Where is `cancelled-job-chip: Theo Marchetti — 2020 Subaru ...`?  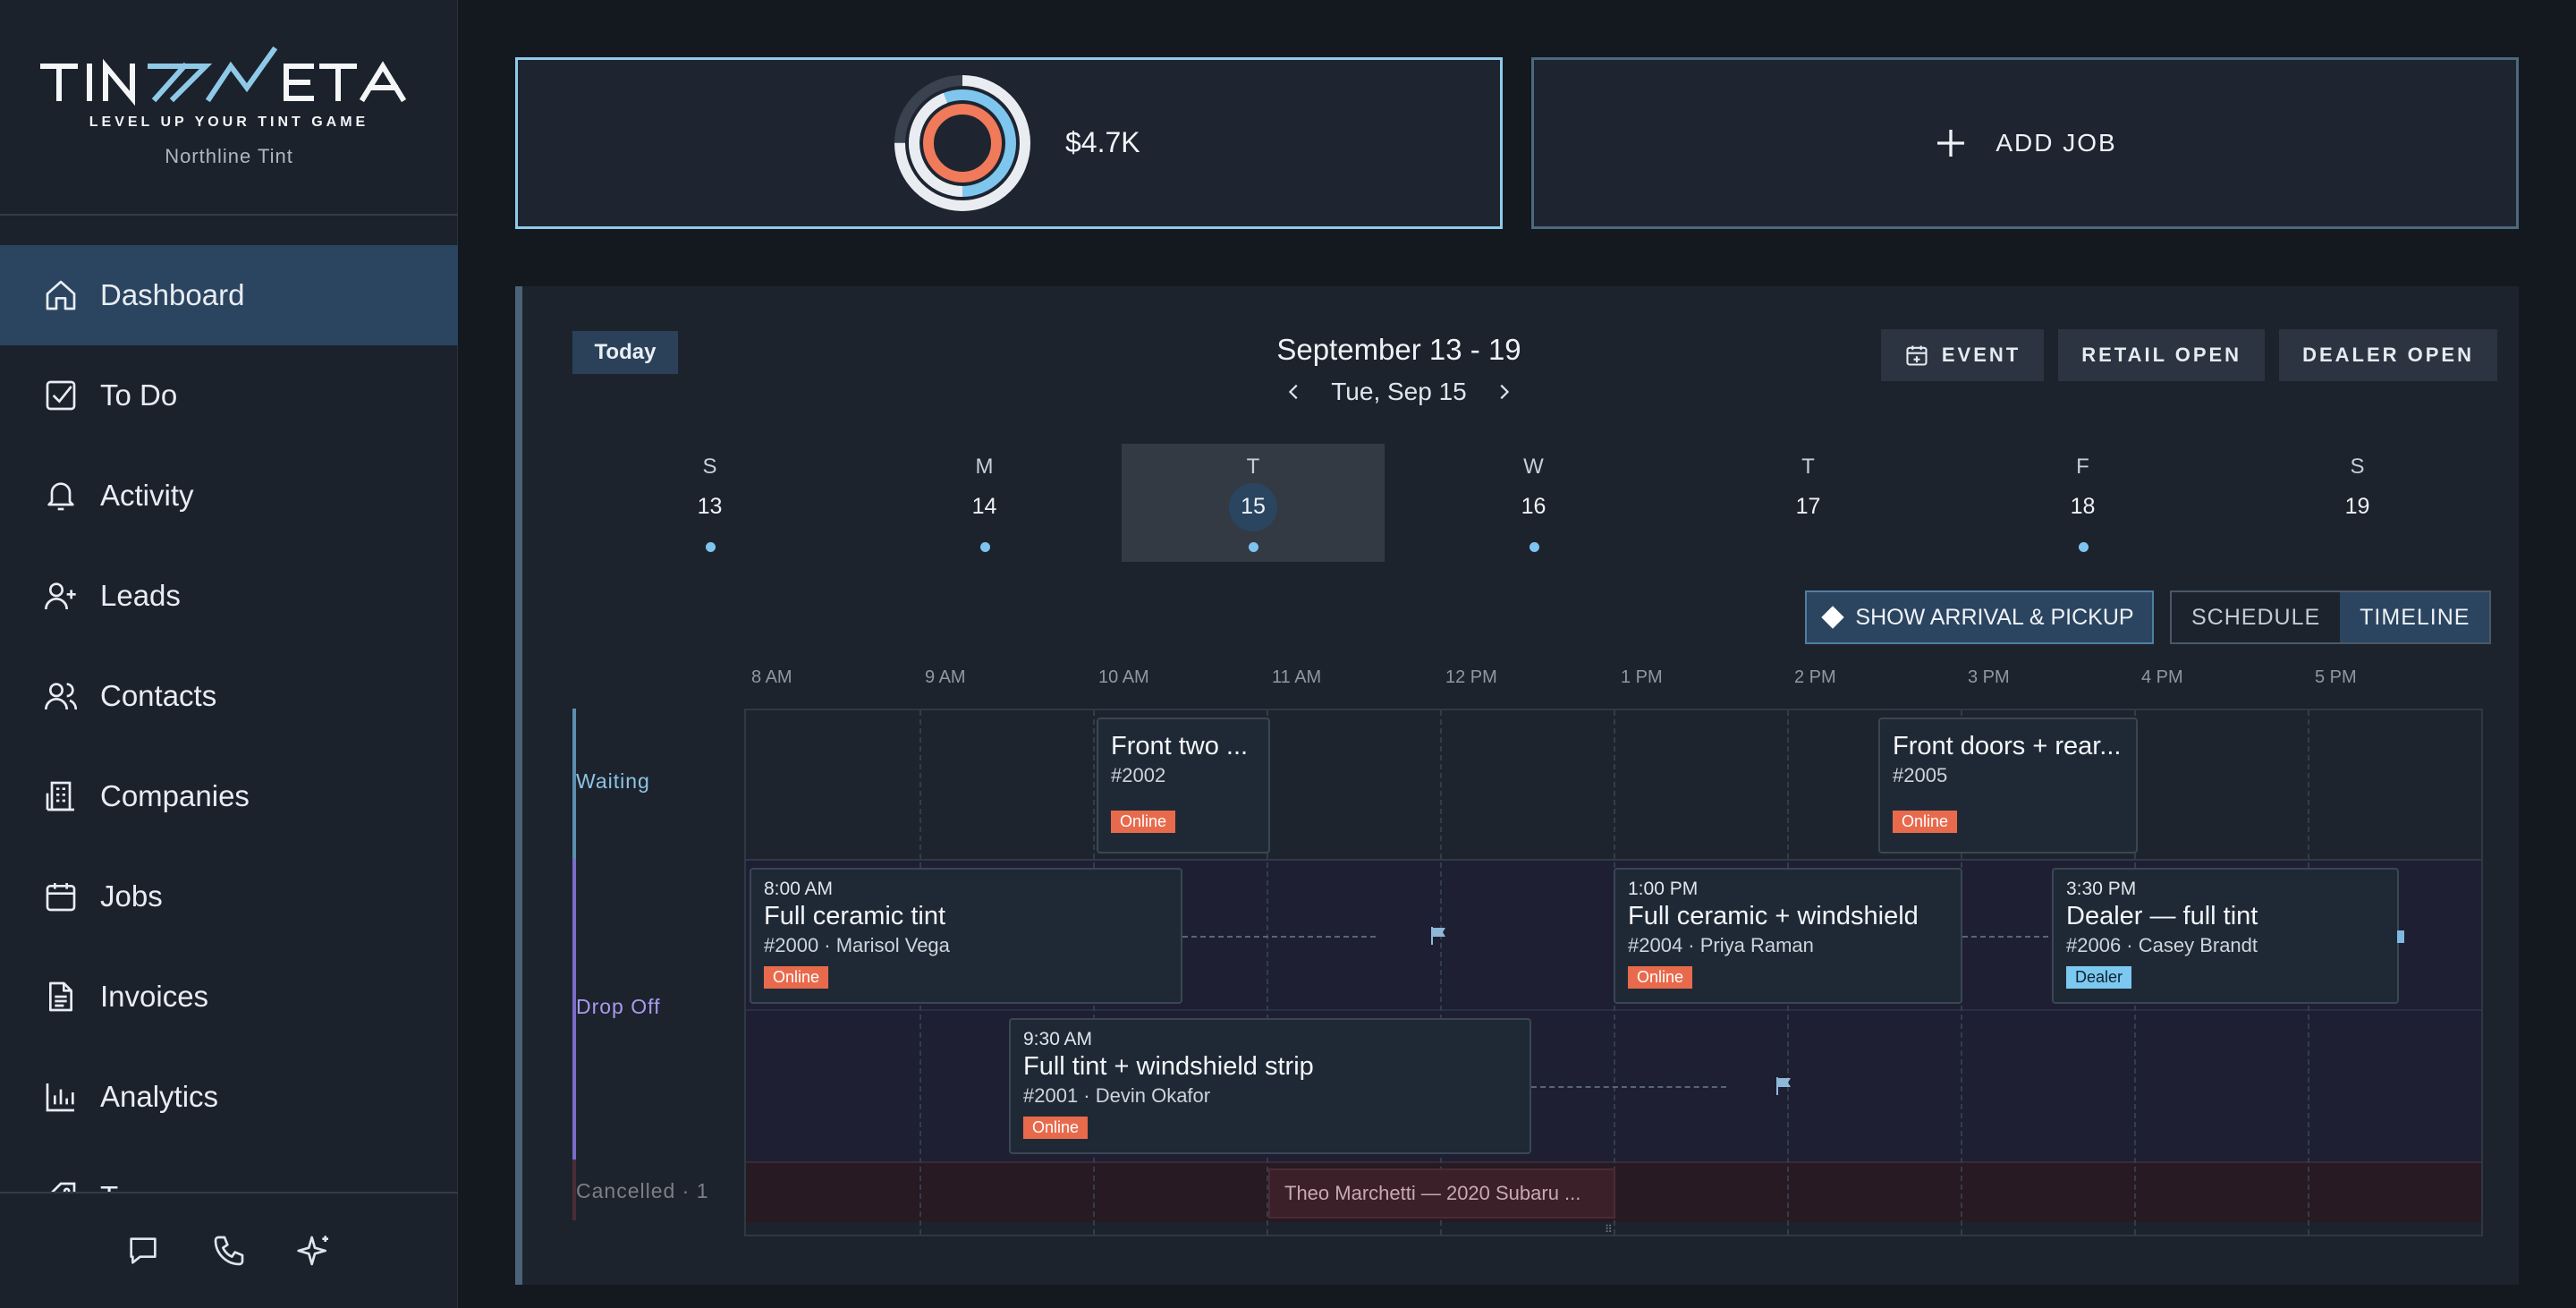 cancelled-job-chip: Theo Marchetti — 2020 Subaru ... is located at coordinates (1441, 1193).